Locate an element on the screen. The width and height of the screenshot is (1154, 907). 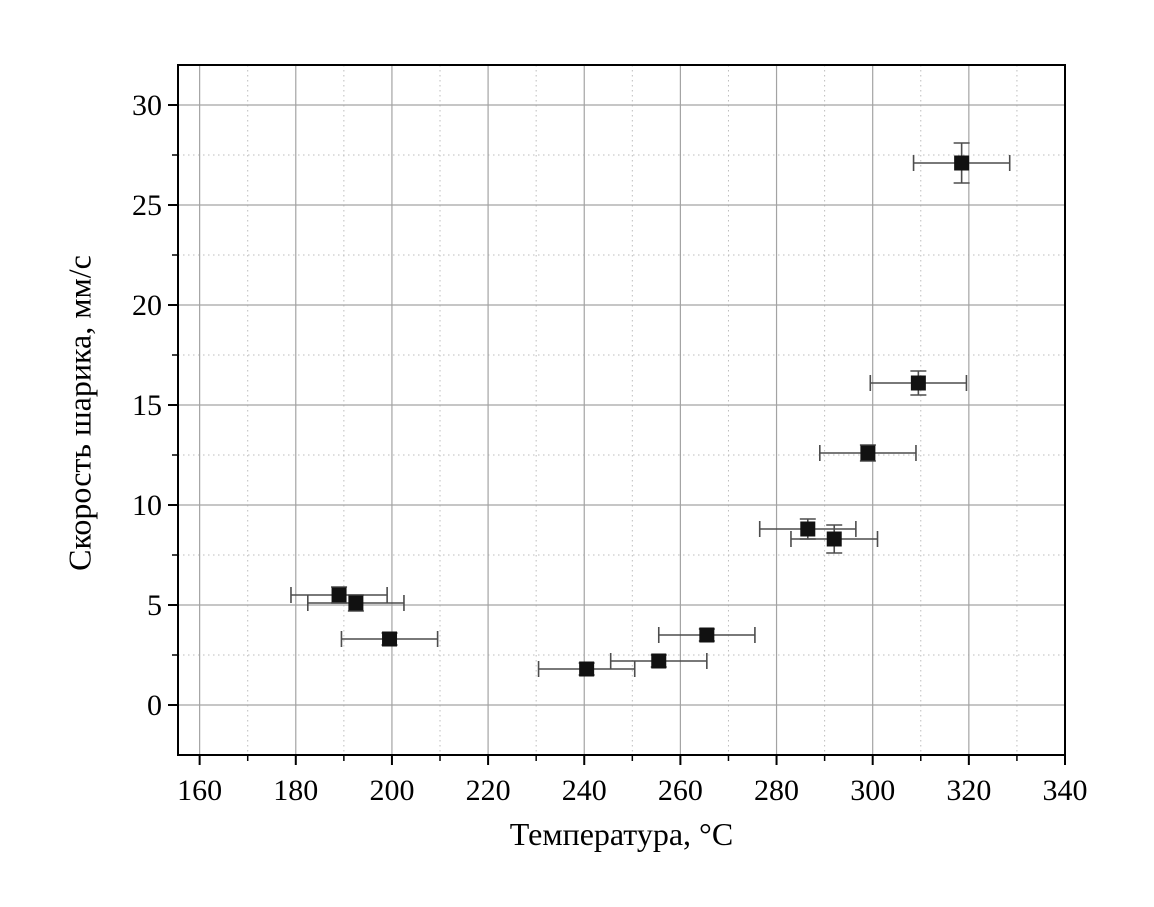
y-tick-label: 0 is located at coordinates (154, 705).